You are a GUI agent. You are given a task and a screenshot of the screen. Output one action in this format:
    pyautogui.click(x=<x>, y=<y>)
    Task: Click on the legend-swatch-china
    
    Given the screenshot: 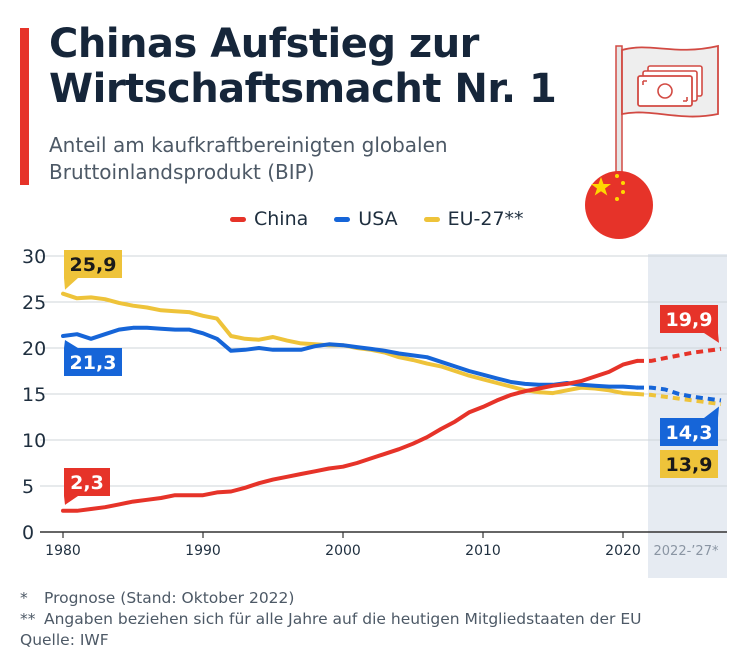 What is the action you would take?
    pyautogui.click(x=238, y=219)
    